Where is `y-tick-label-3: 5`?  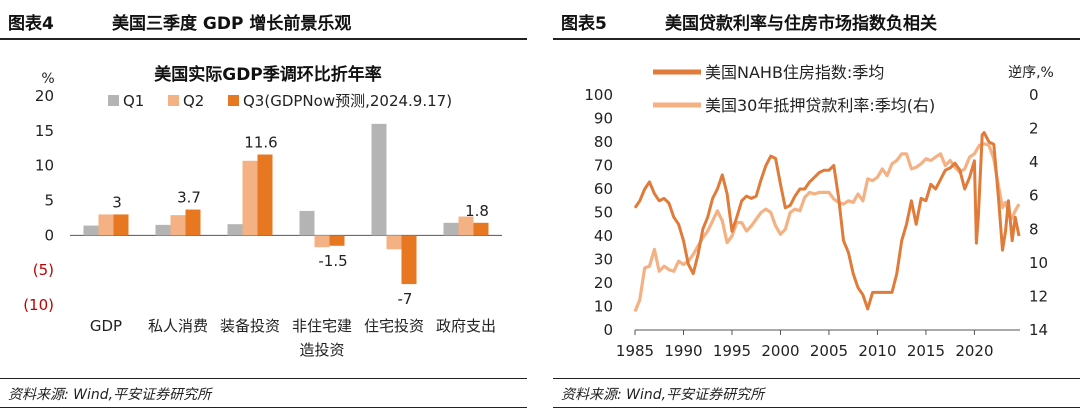 y-tick-label-3: 5 is located at coordinates (49, 201).